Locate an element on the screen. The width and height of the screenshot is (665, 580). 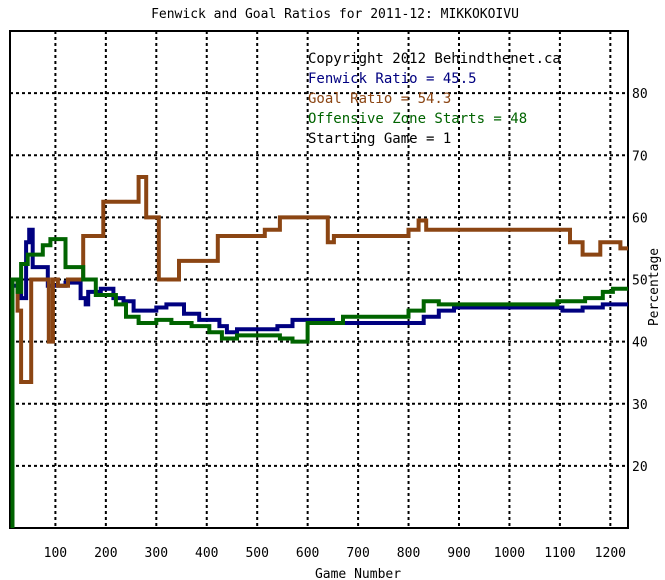
y-tick-label-6: 80 is located at coordinates (640, 94).